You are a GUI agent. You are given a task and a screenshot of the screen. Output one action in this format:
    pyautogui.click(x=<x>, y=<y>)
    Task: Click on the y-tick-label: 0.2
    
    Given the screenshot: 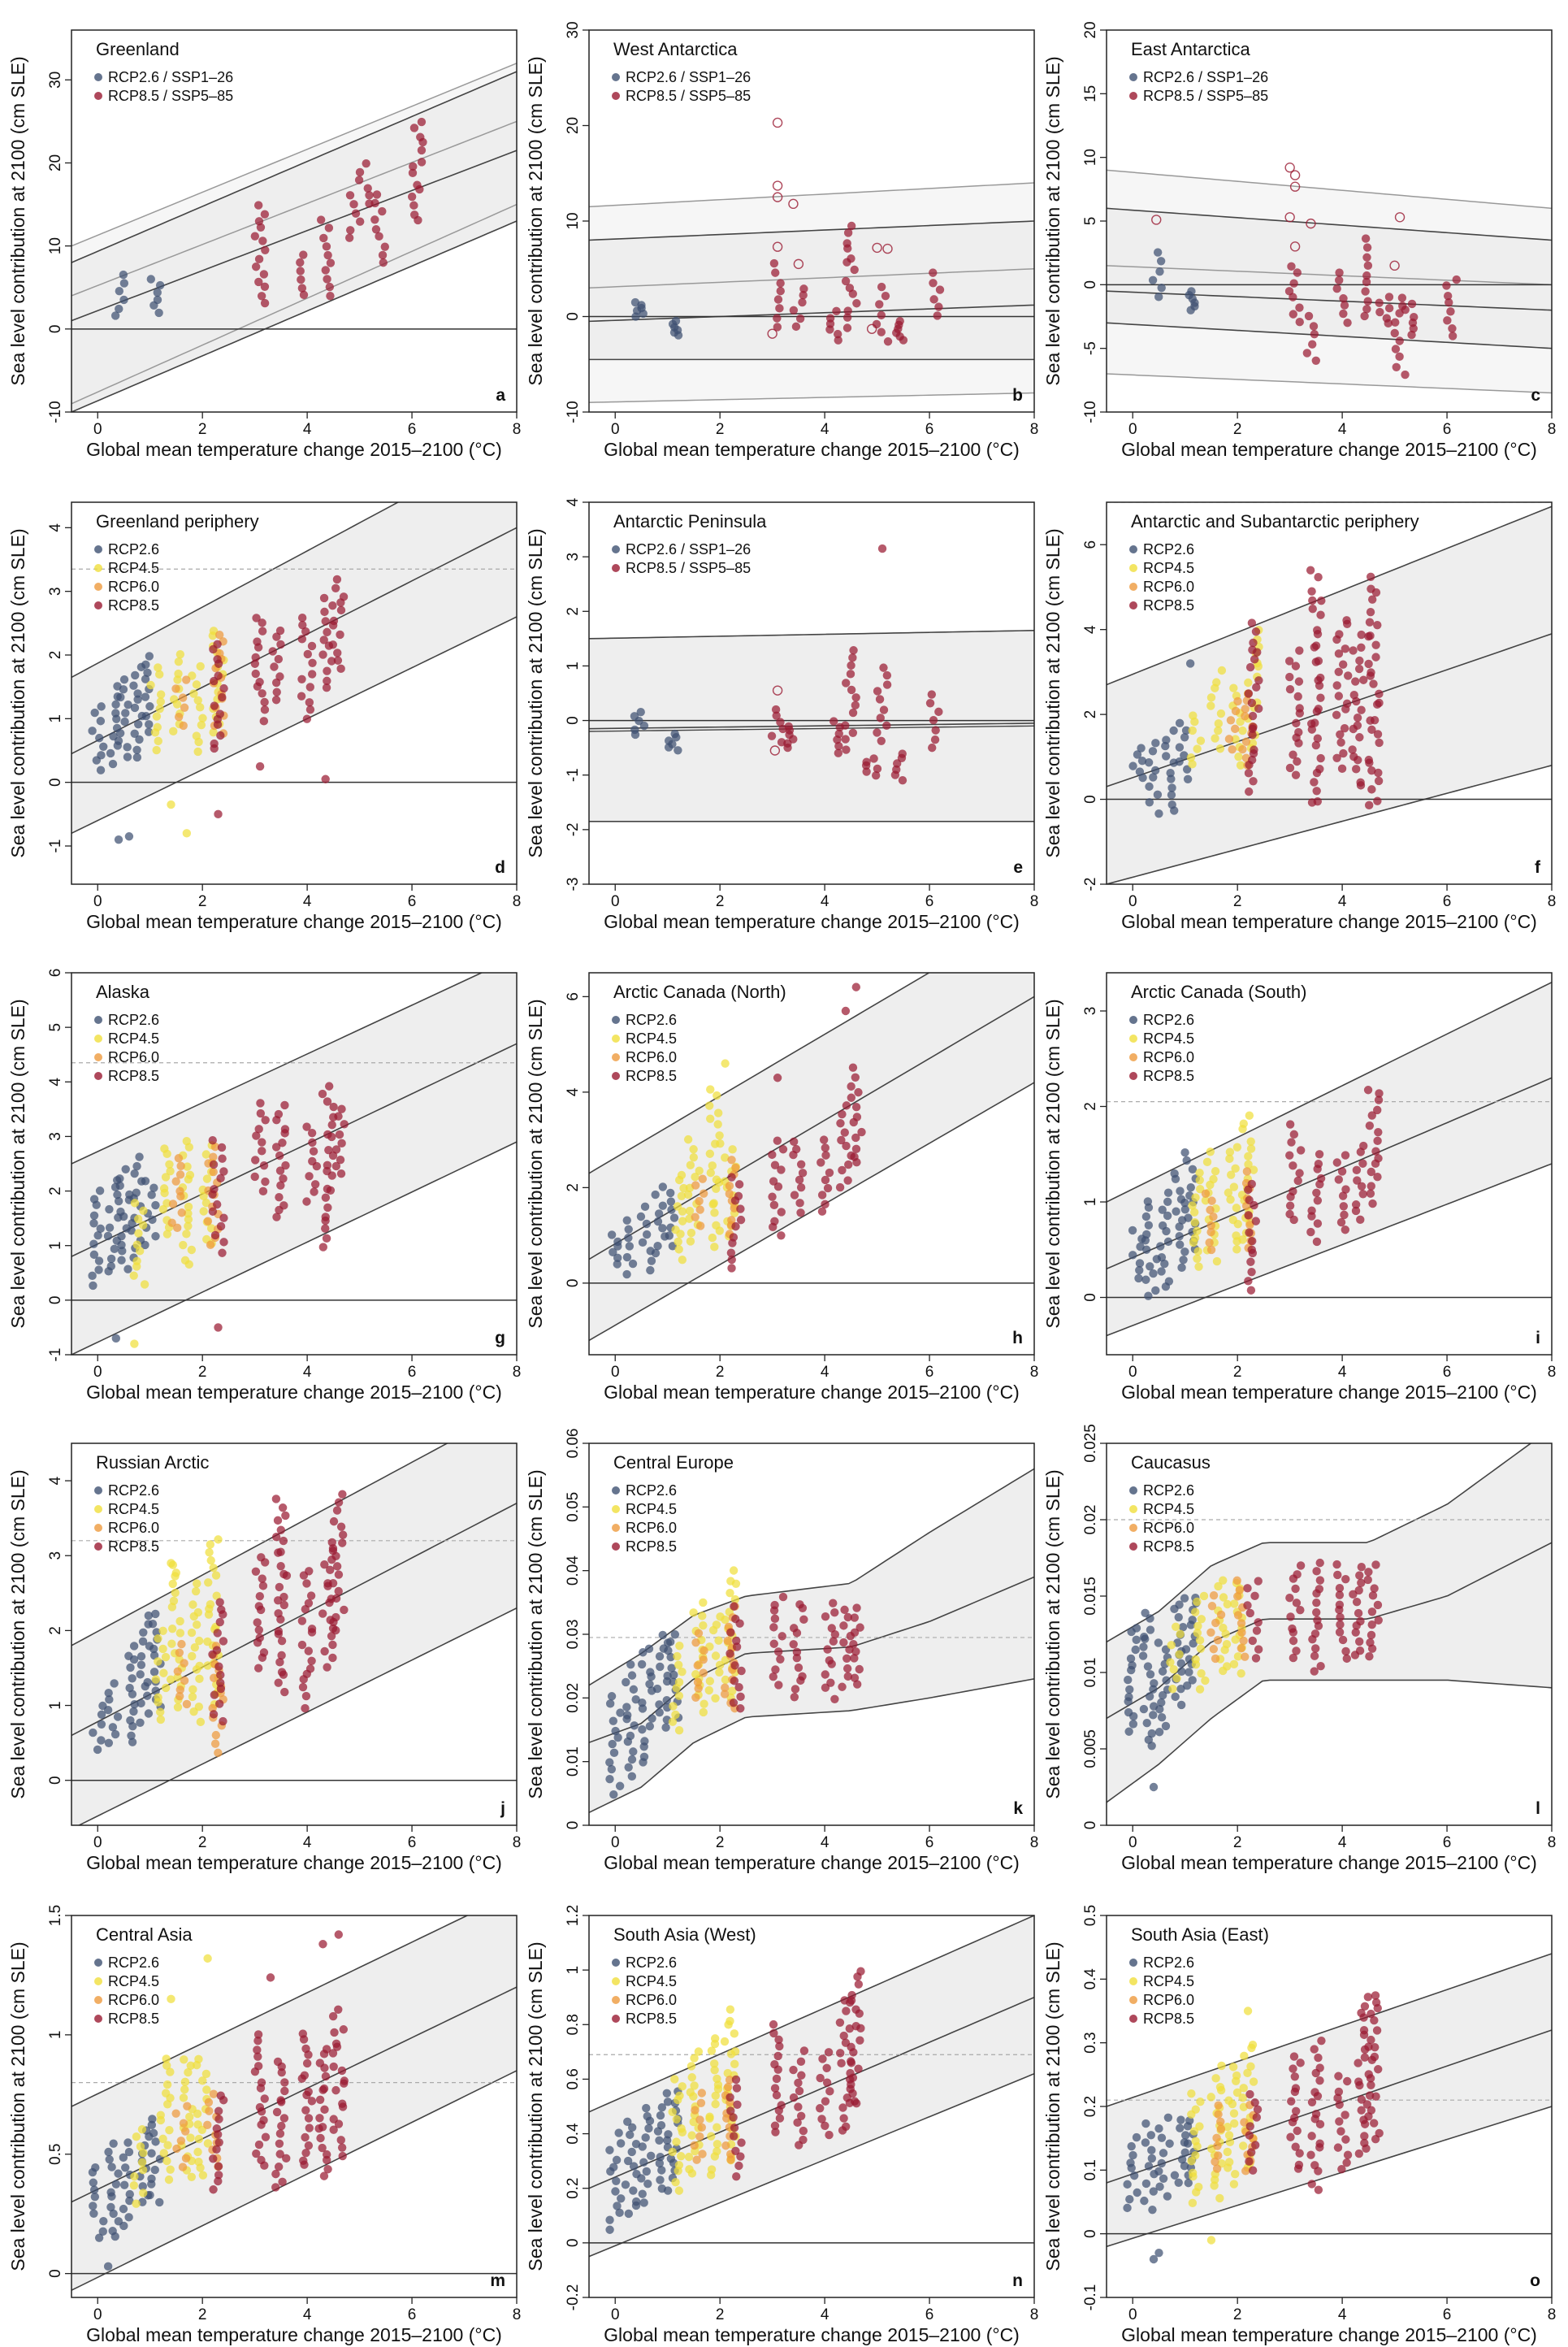 What is the action you would take?
    pyautogui.click(x=1090, y=2106)
    